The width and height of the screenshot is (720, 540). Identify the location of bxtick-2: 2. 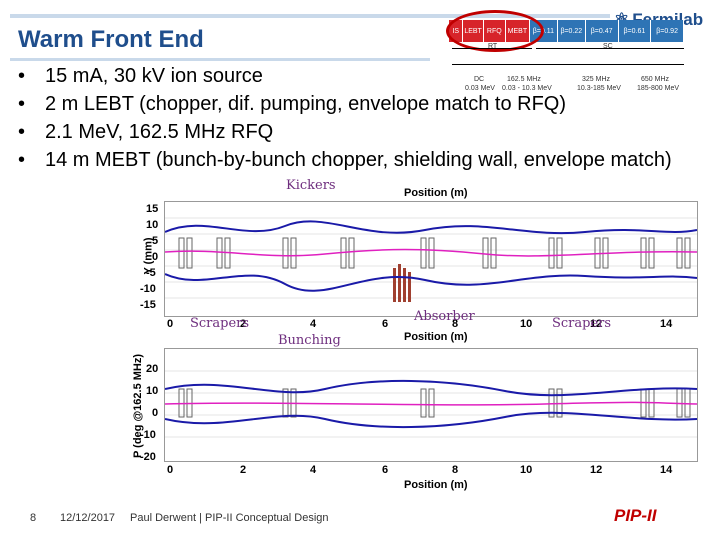
(243, 470).